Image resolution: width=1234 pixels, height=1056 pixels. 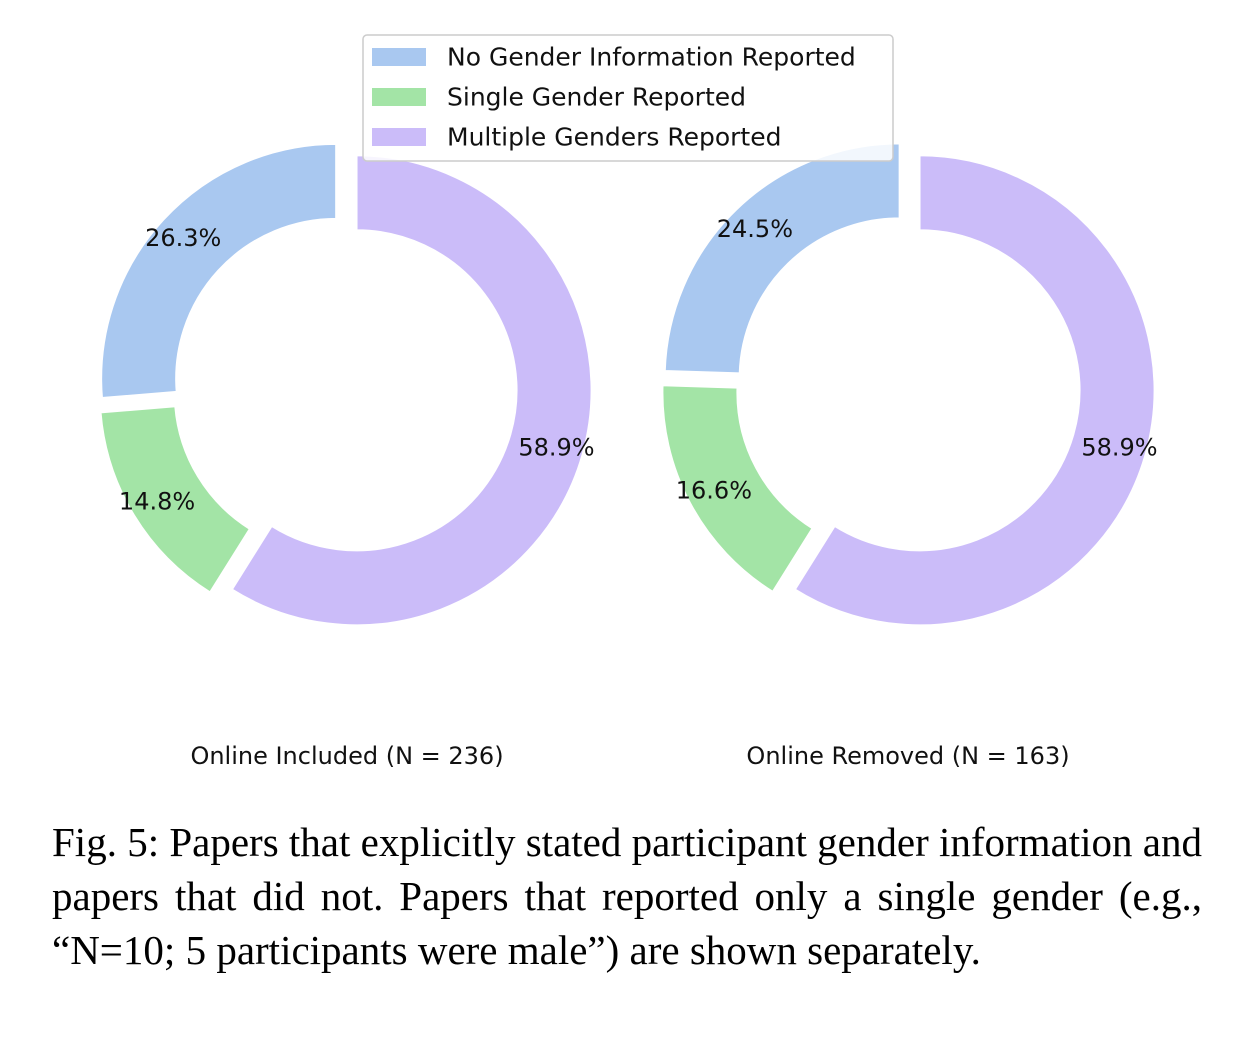 What do you see at coordinates (183, 238) in the screenshot?
I see `pct-label-1-1: 26.3%` at bounding box center [183, 238].